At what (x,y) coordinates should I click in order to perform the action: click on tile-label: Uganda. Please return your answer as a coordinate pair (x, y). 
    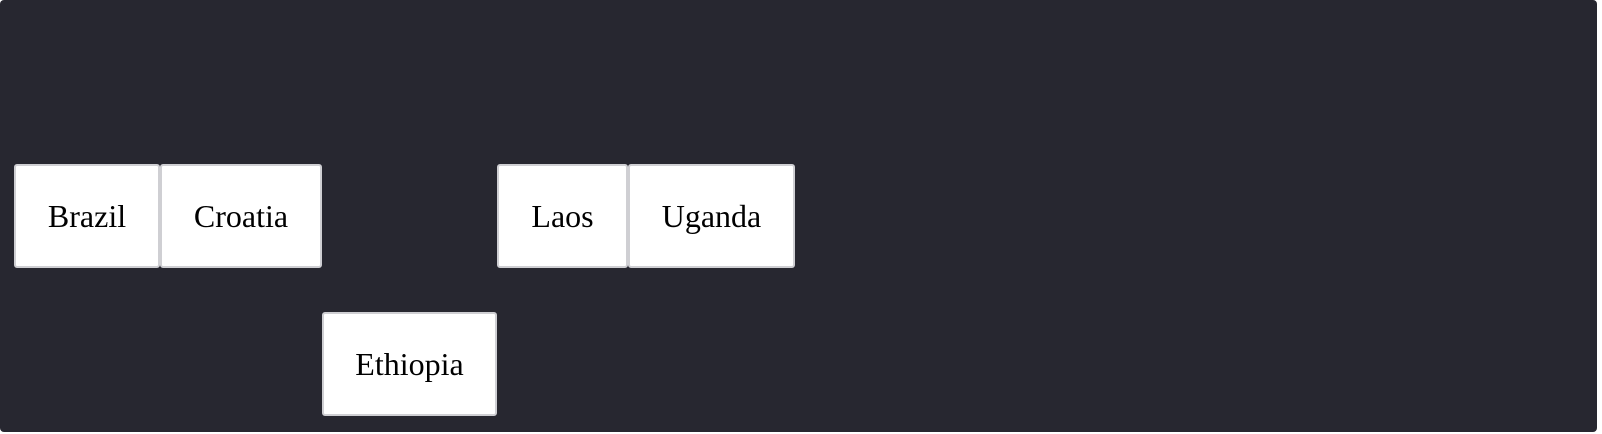
    Looking at the image, I should click on (711, 215).